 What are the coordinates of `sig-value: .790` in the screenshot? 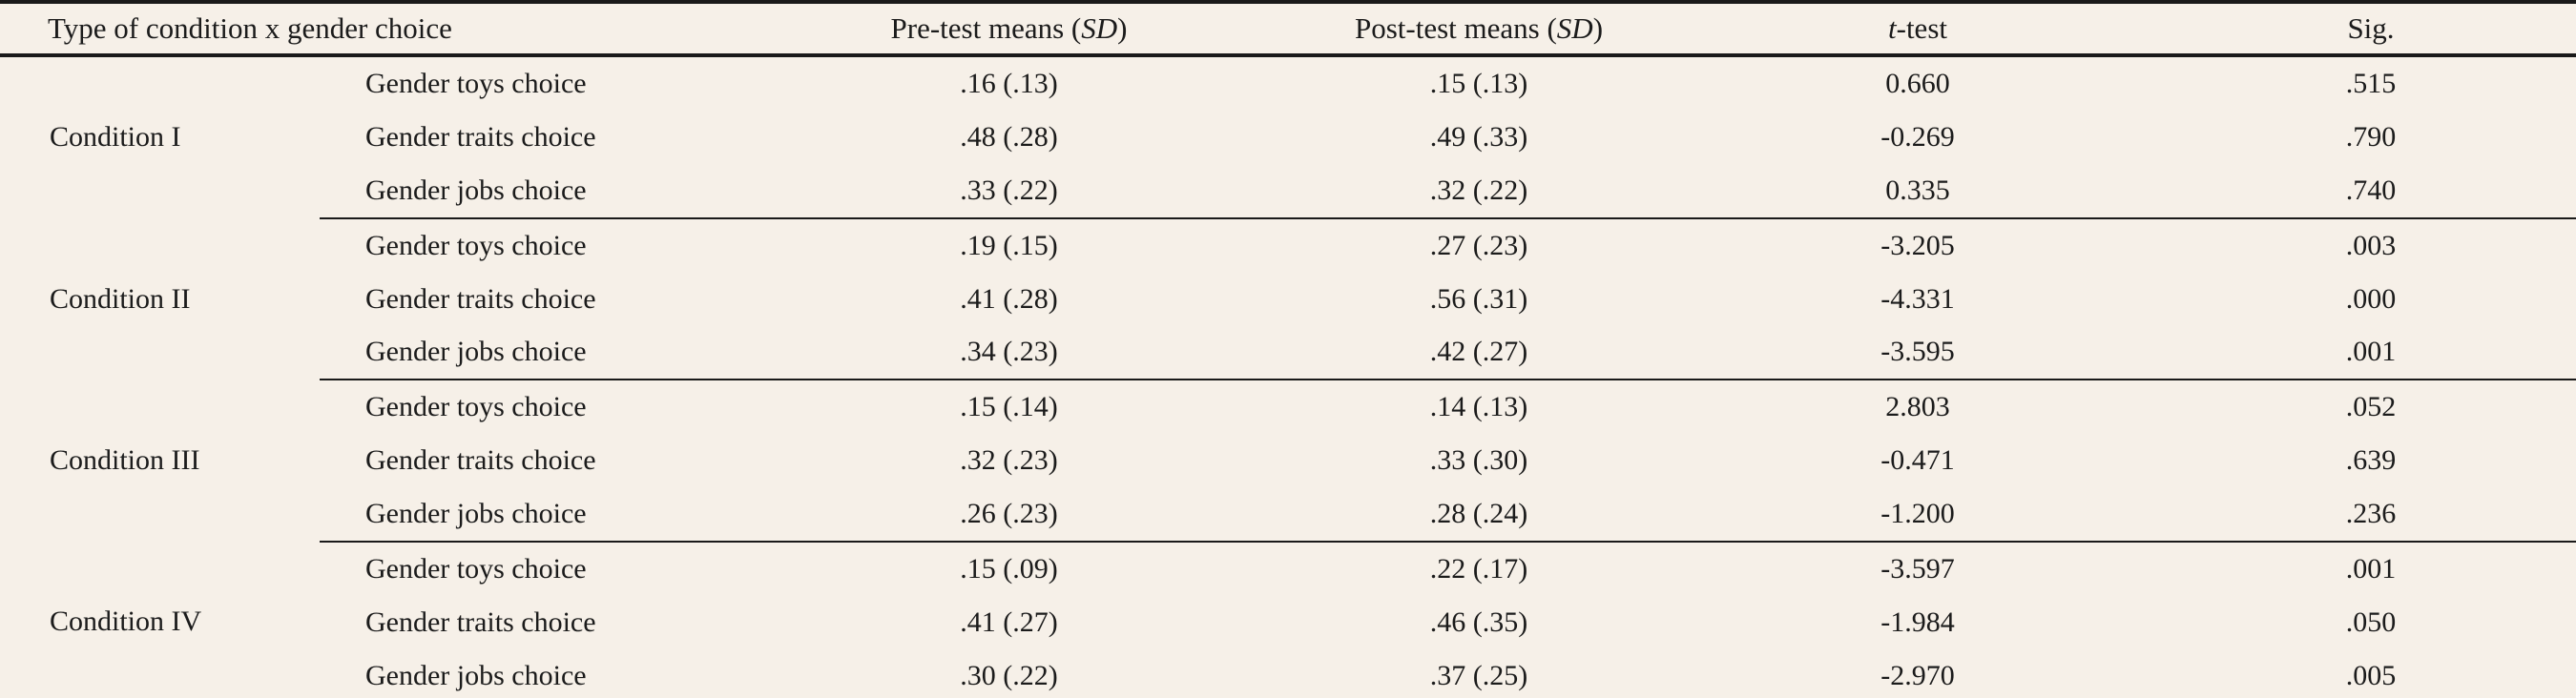 It's located at (2371, 136).